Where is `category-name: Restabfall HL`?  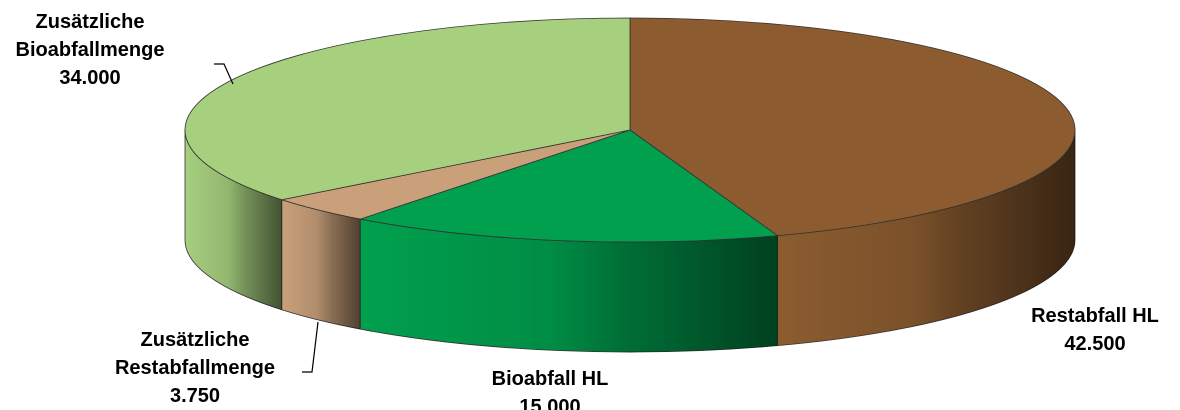 category-name: Restabfall HL is located at coordinates (1095, 316).